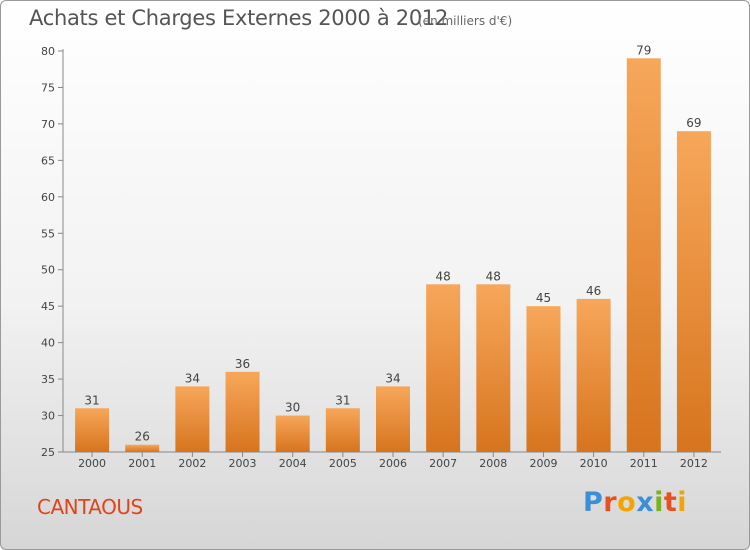 The height and width of the screenshot is (550, 750). I want to click on data-label: 46, so click(593, 291).